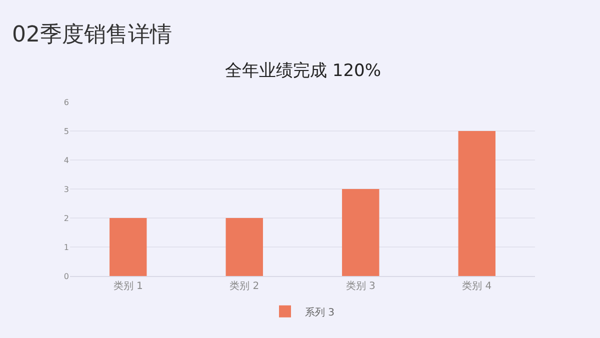 The width and height of the screenshot is (600, 338). Describe the element at coordinates (320, 312) in the screenshot. I see `legend-label: 系列 3` at that location.